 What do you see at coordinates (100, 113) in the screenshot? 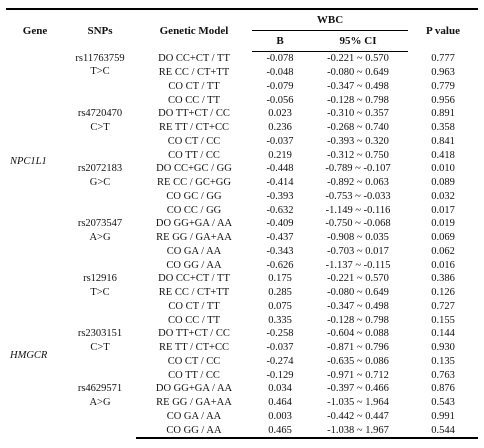
I see `snp-id: rs4720470` at bounding box center [100, 113].